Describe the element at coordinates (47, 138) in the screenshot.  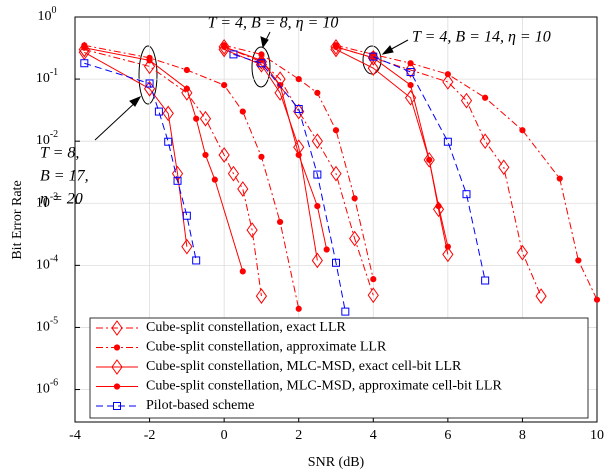
I see `y-tick-label: 10⁻²` at that location.